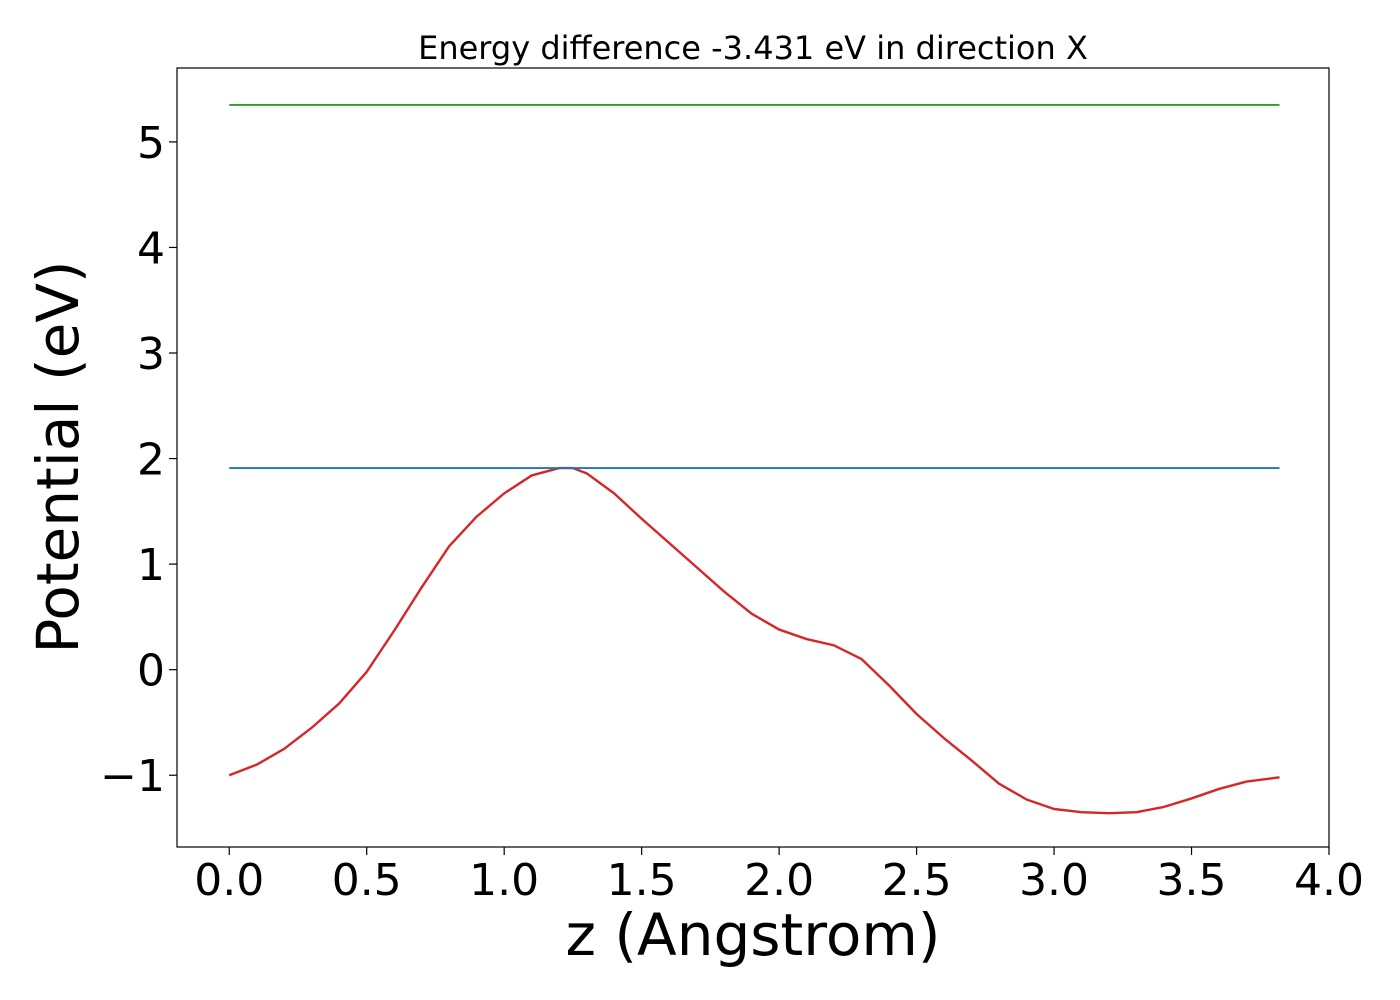 The height and width of the screenshot is (1000, 1400). What do you see at coordinates (642, 880) in the screenshot?
I see `x-tick-label: 1.5` at bounding box center [642, 880].